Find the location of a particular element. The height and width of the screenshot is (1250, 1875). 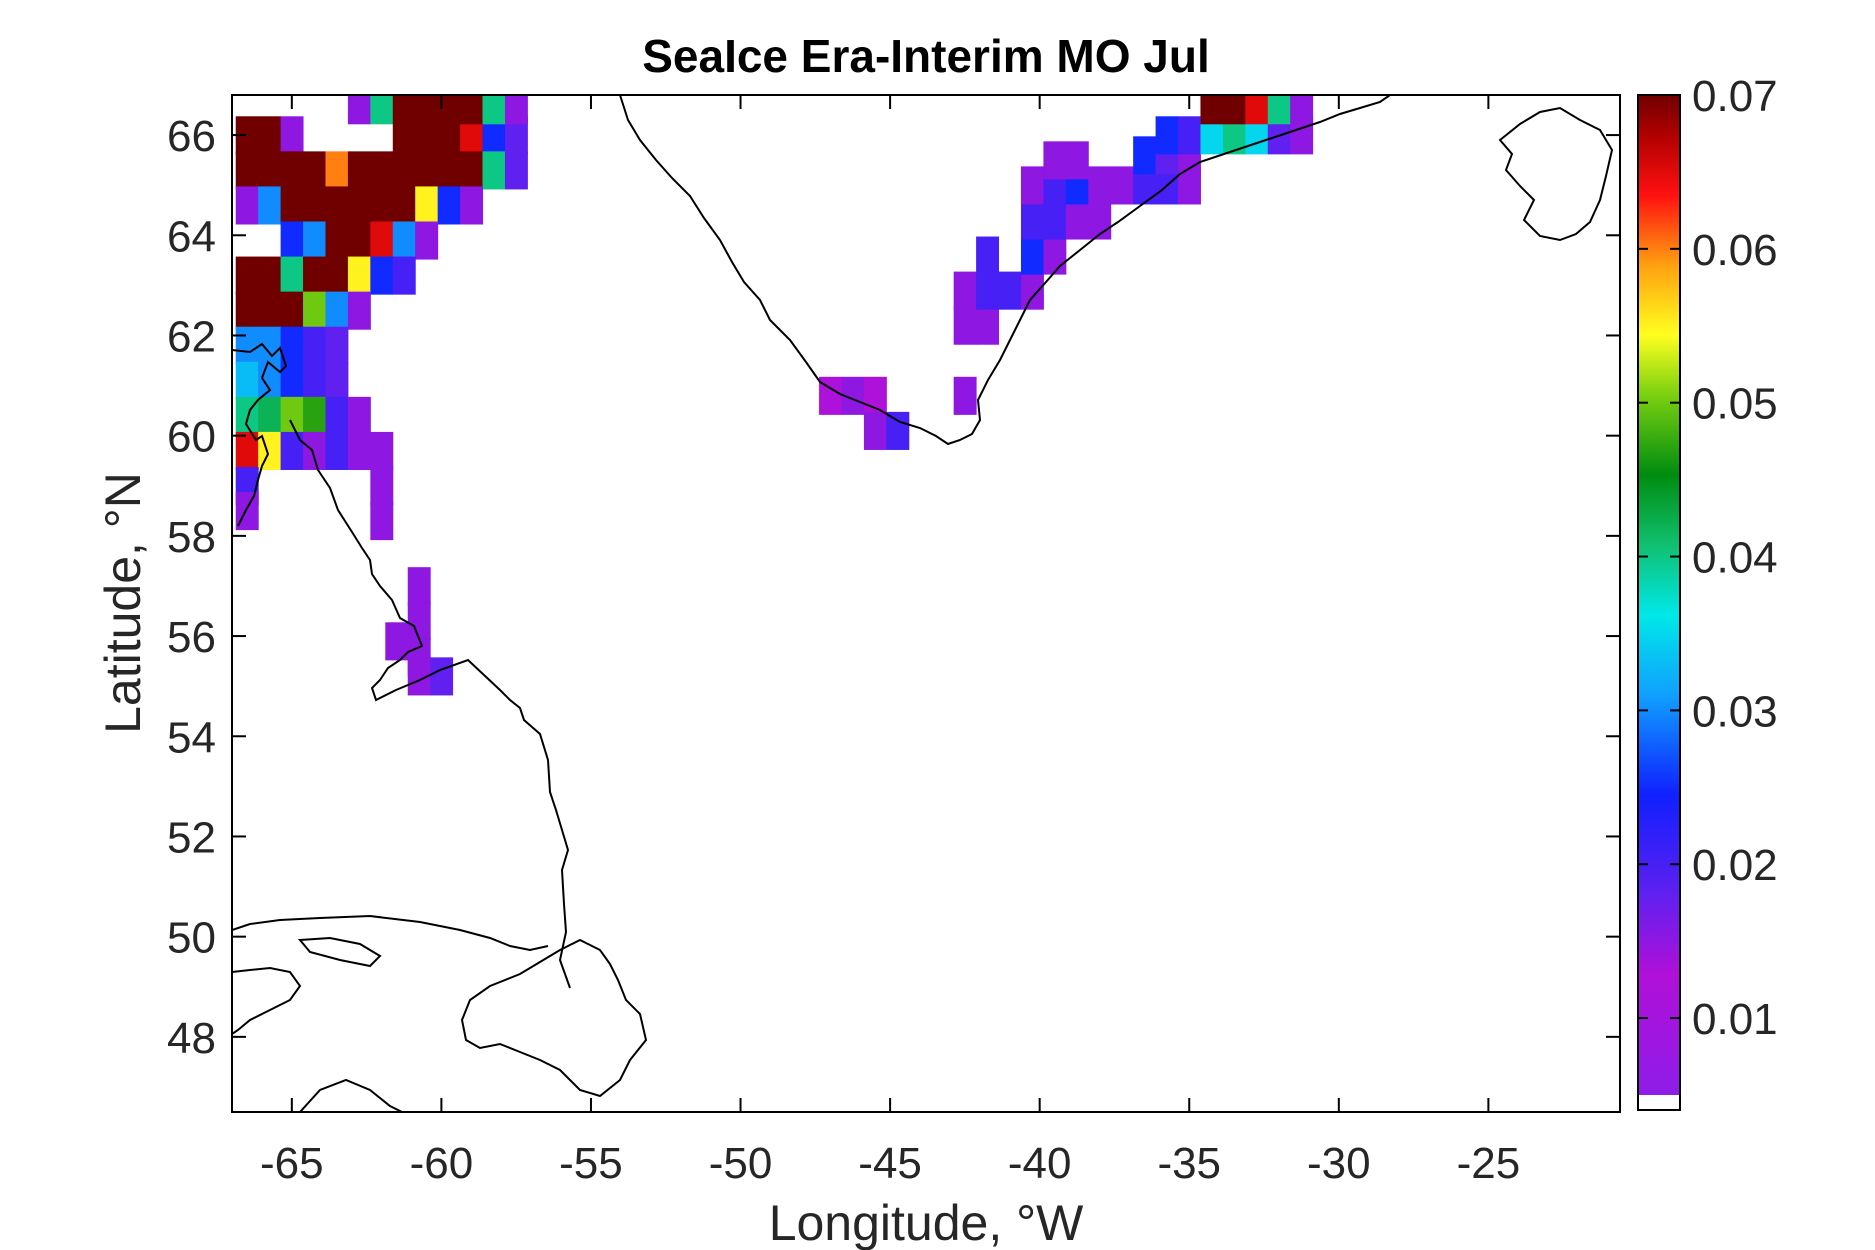

coastline-labrador-south is located at coordinates (430, 704).